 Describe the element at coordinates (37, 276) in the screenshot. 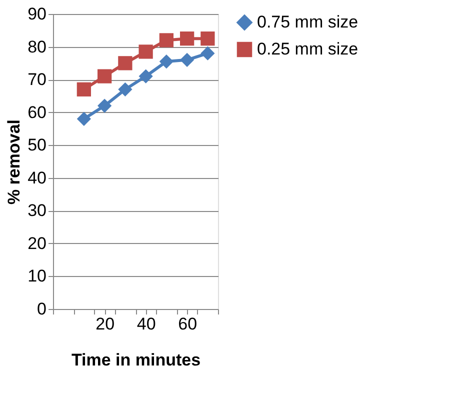

I see `y-tick-label: 10` at that location.